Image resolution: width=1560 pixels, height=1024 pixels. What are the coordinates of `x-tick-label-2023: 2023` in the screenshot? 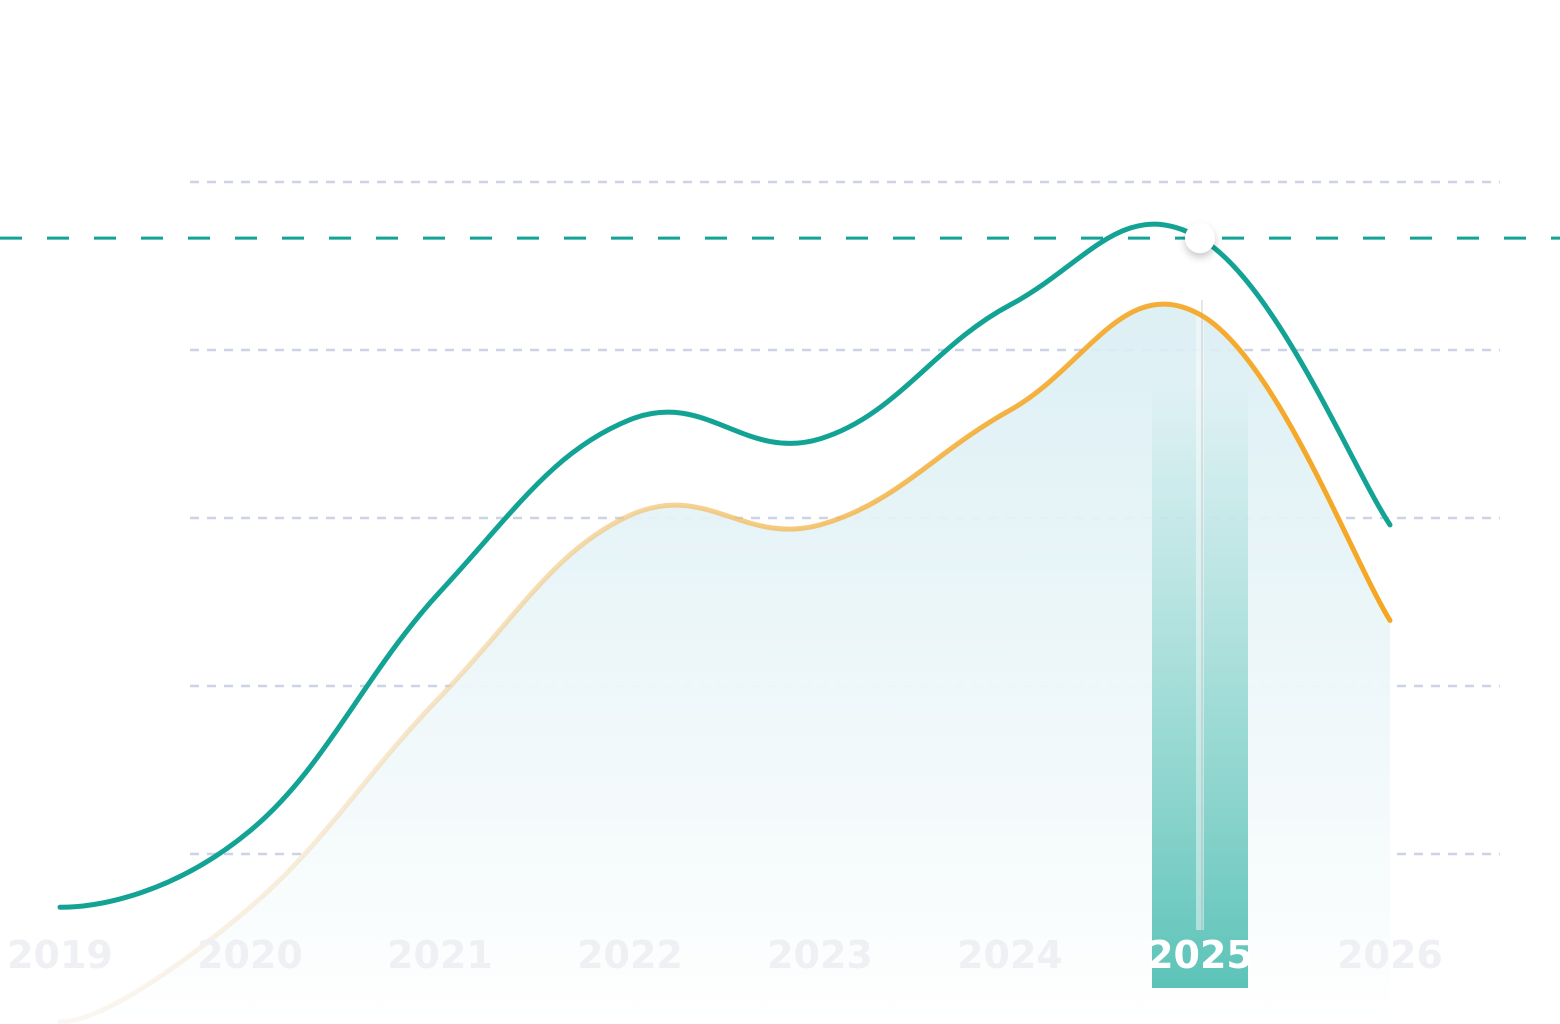 It's located at (820, 955).